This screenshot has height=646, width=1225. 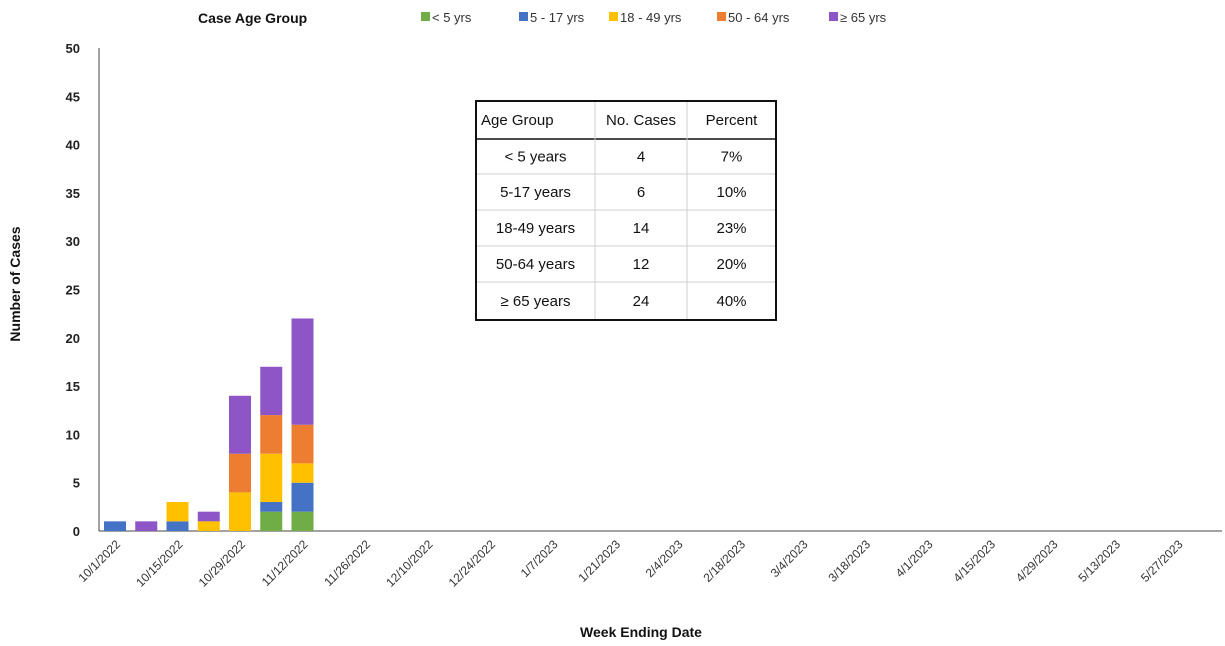 What do you see at coordinates (517, 120) in the screenshot?
I see `table-header-cell: Age Group` at bounding box center [517, 120].